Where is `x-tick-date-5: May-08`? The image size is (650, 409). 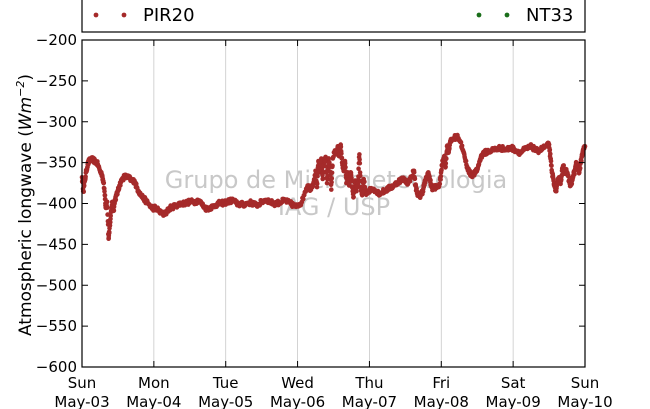 x-tick-date-5: May-08 is located at coordinates (441, 401).